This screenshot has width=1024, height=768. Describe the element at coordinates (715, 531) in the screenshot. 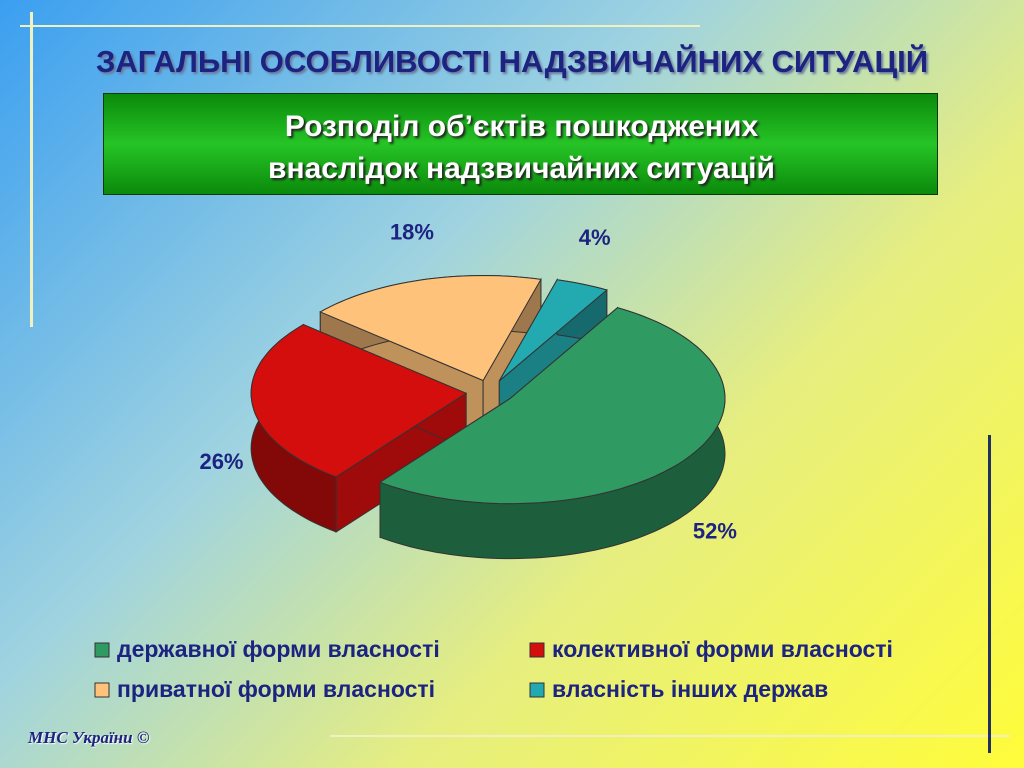

I see `value-label: 52%` at that location.